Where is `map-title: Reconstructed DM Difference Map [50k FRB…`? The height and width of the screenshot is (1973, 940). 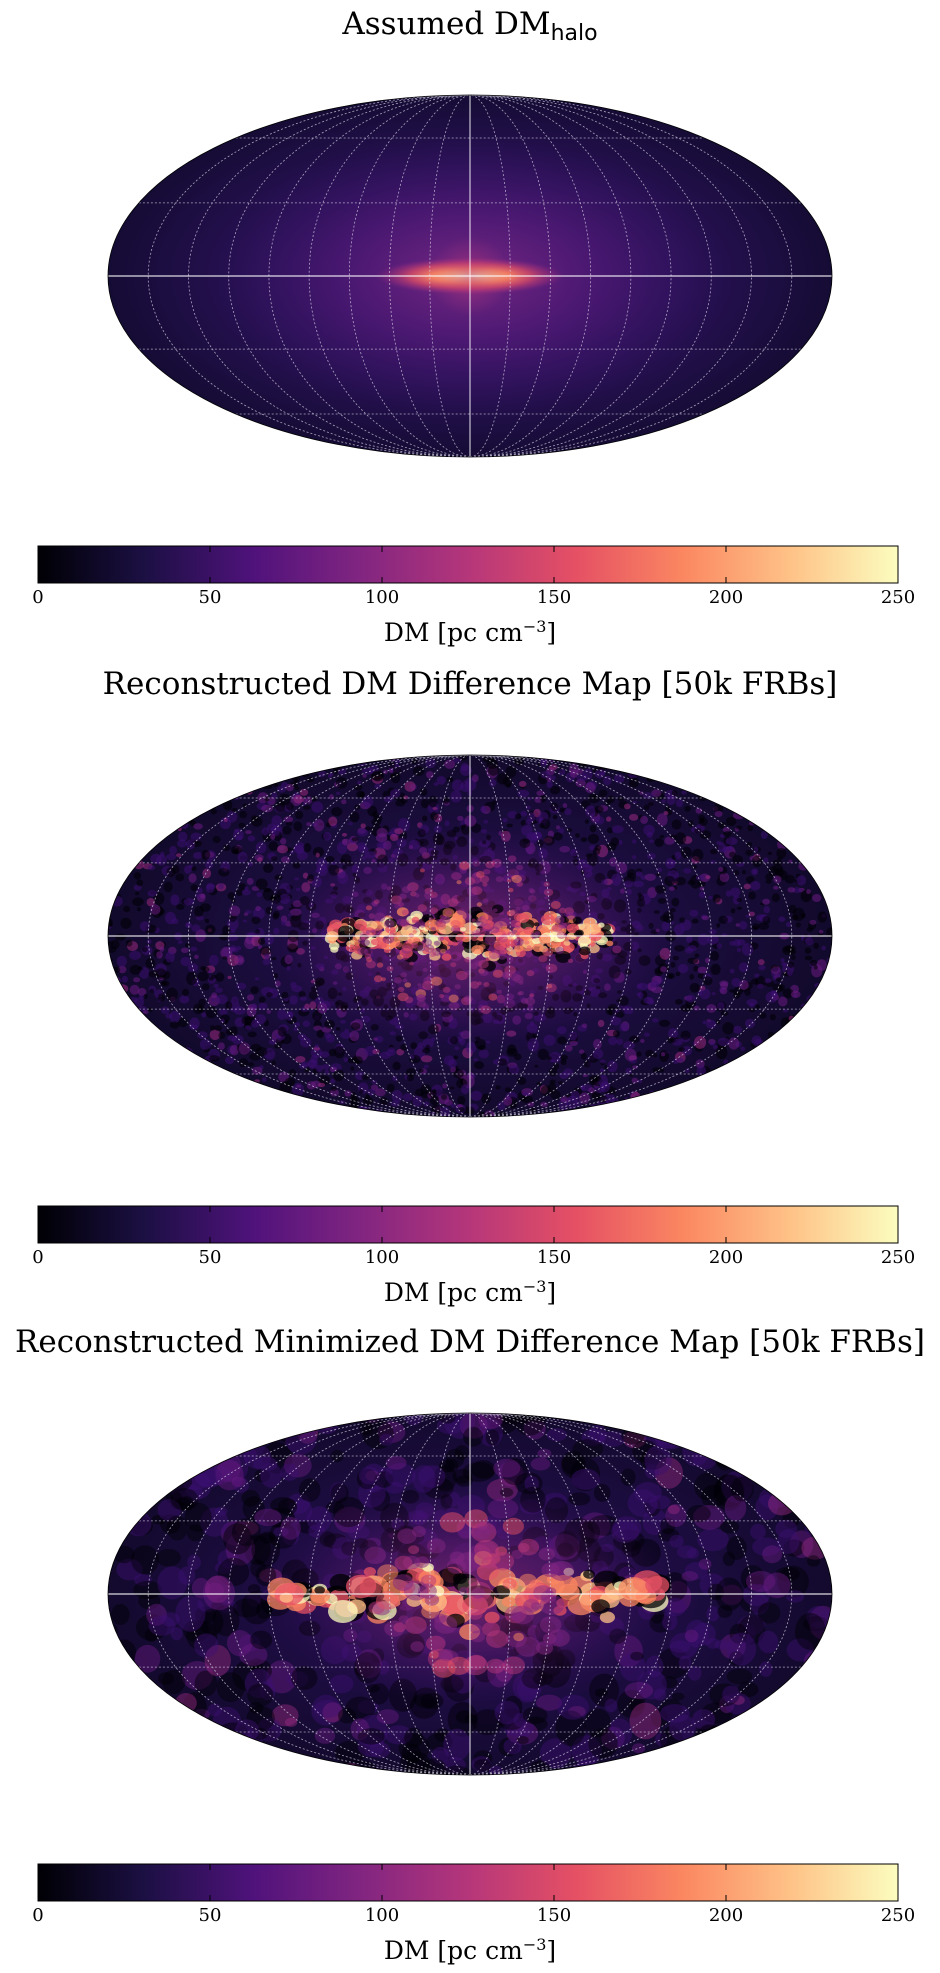 map-title: Reconstructed DM Difference Map [50k FRB… is located at coordinates (470, 684).